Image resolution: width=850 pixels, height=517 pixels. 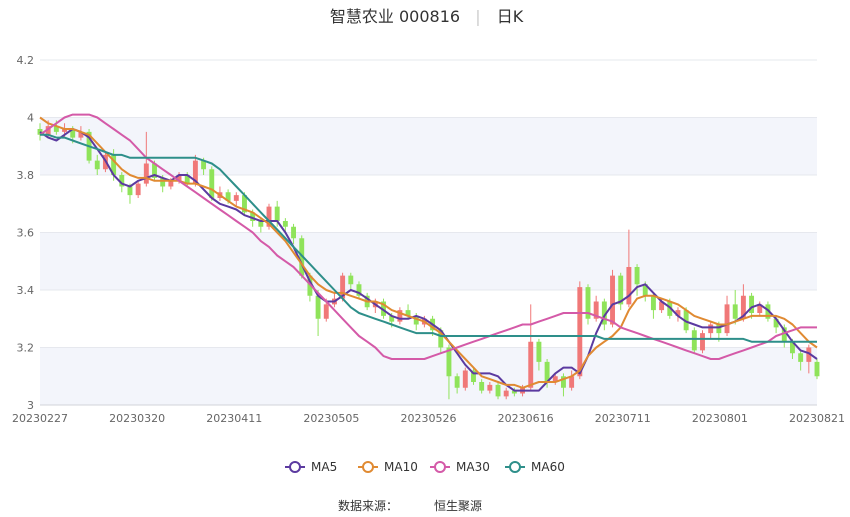 What do you see at coordinates (40, 418) in the screenshot?
I see `x-tick-label: 20230227` at bounding box center [40, 418].